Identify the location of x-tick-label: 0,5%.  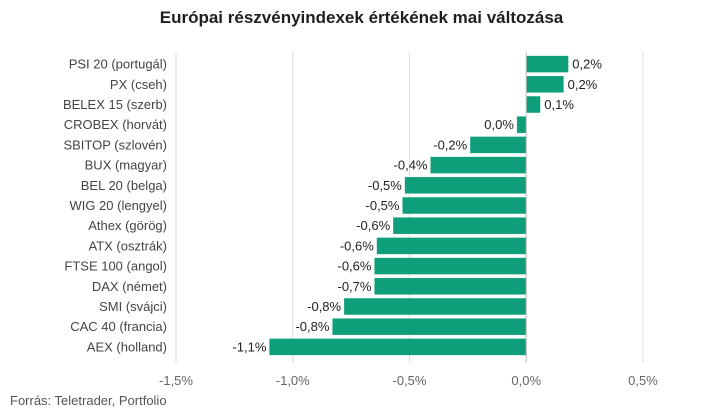
(643, 380).